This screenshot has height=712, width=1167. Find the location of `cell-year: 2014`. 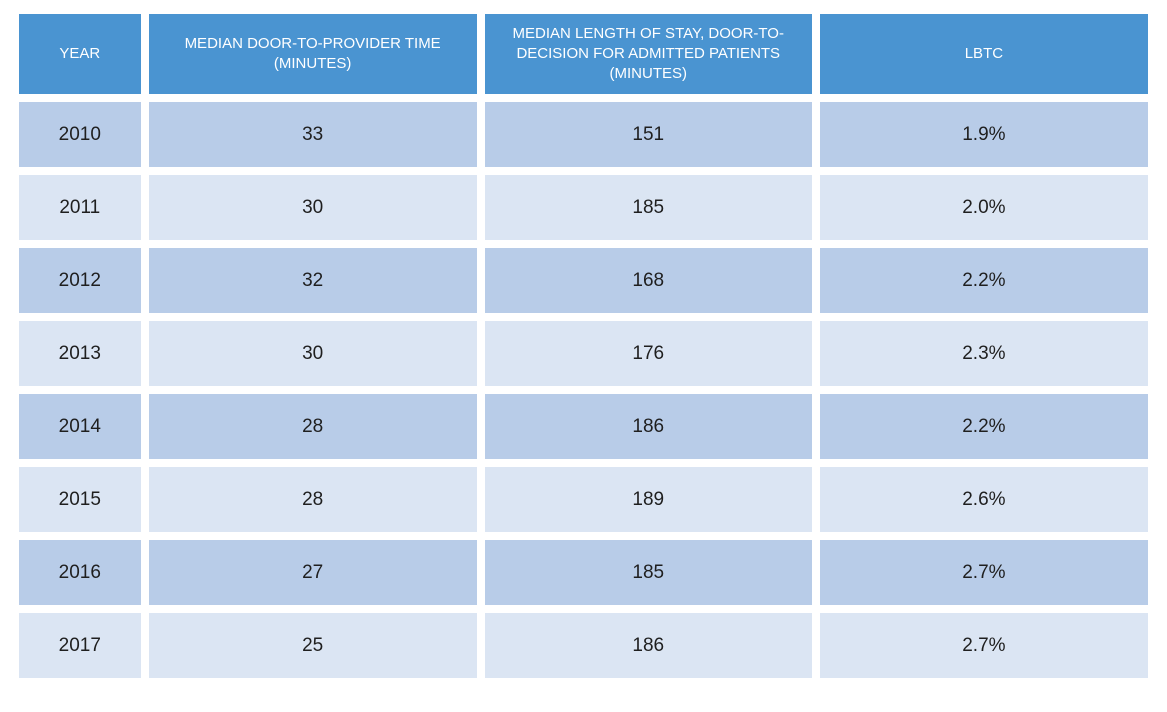

cell-year: 2014 is located at coordinates (80, 426).